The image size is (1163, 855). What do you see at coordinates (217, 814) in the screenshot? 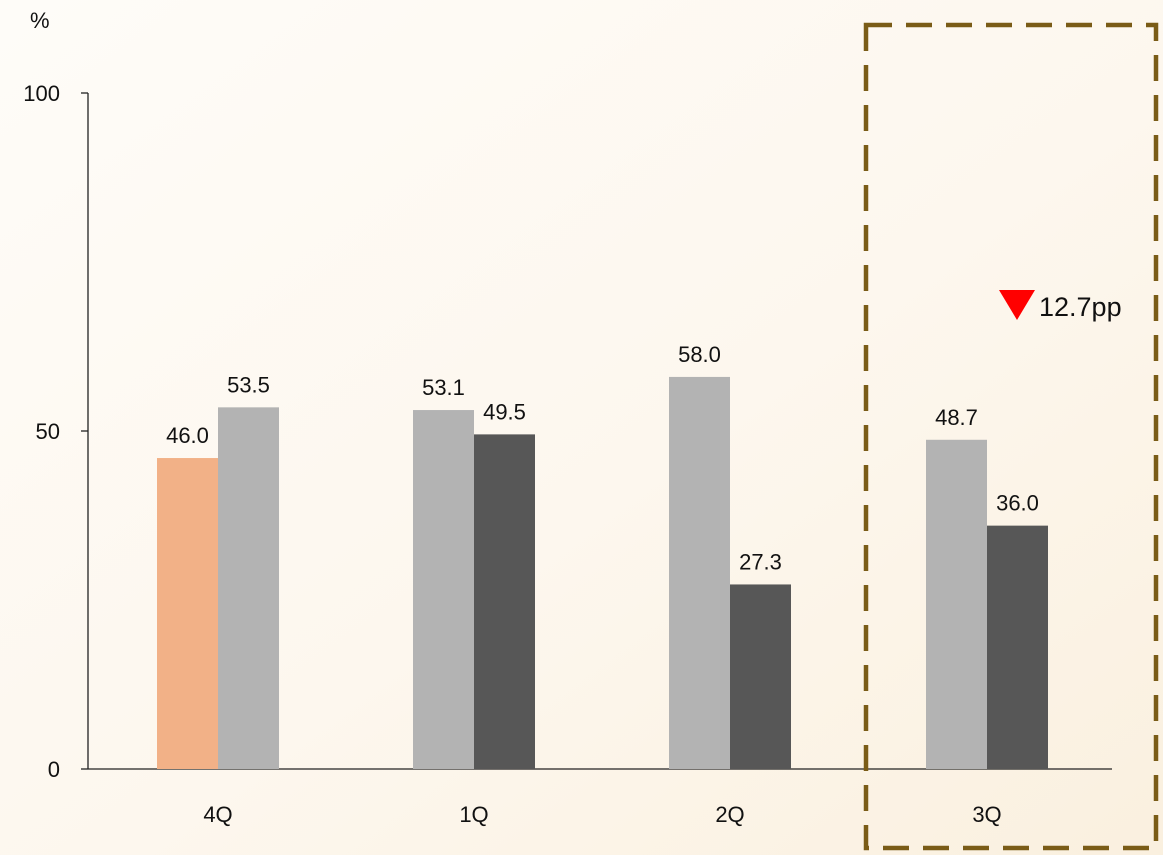
I see `x-tick-label: 4Q` at bounding box center [217, 814].